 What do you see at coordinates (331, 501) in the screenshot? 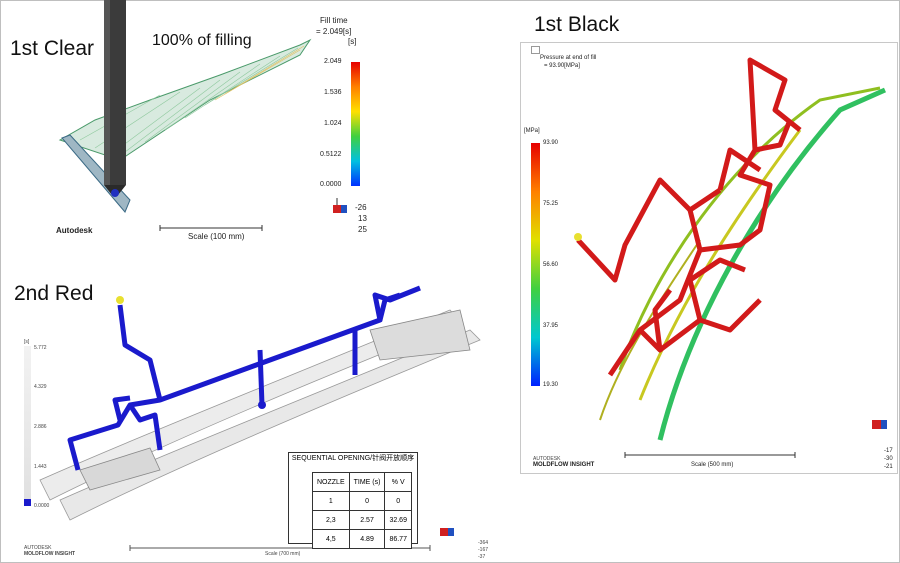
I see `sequence-cell: 1` at bounding box center [331, 501].